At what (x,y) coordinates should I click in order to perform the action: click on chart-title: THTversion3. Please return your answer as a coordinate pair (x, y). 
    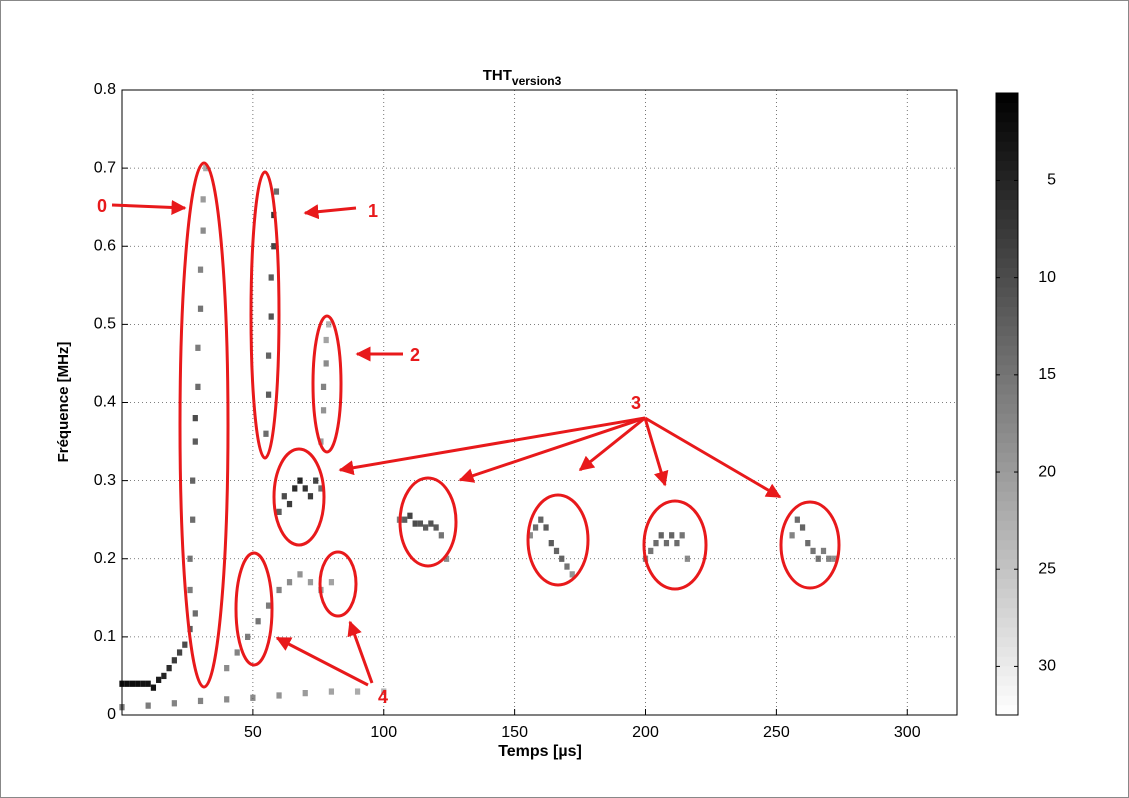
    Looking at the image, I should click on (522, 77).